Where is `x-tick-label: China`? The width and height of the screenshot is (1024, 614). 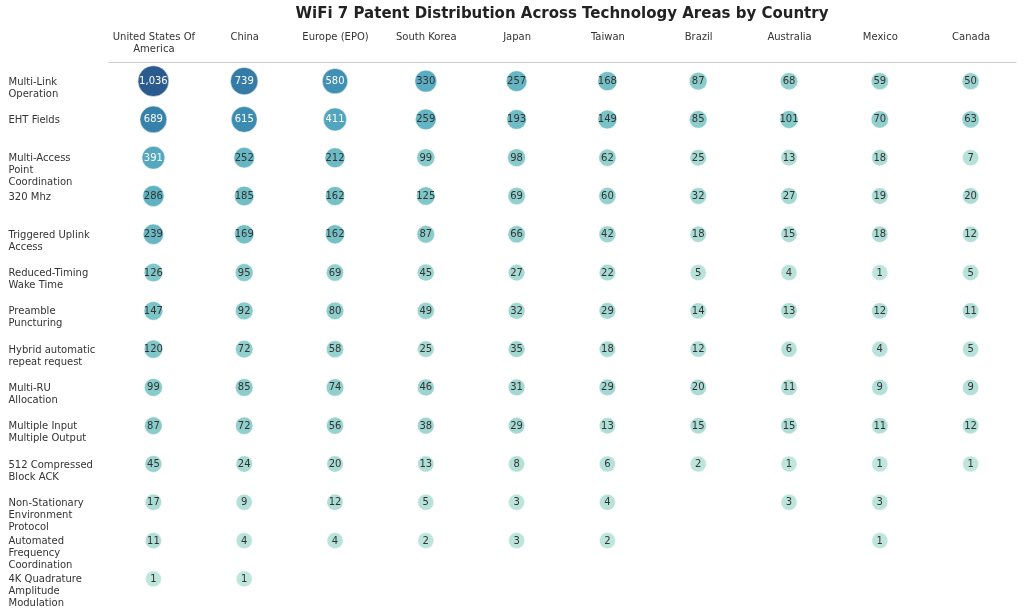
x-tick-label: China is located at coordinates (244, 36).